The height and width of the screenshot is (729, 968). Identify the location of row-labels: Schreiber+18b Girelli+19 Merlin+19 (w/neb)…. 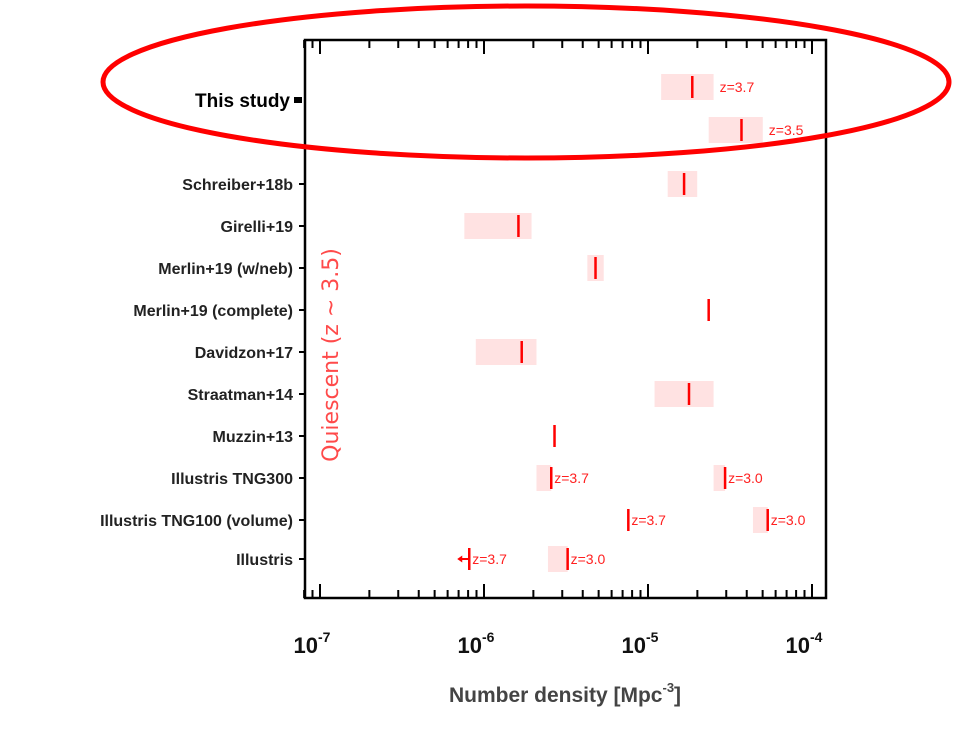
(203, 373).